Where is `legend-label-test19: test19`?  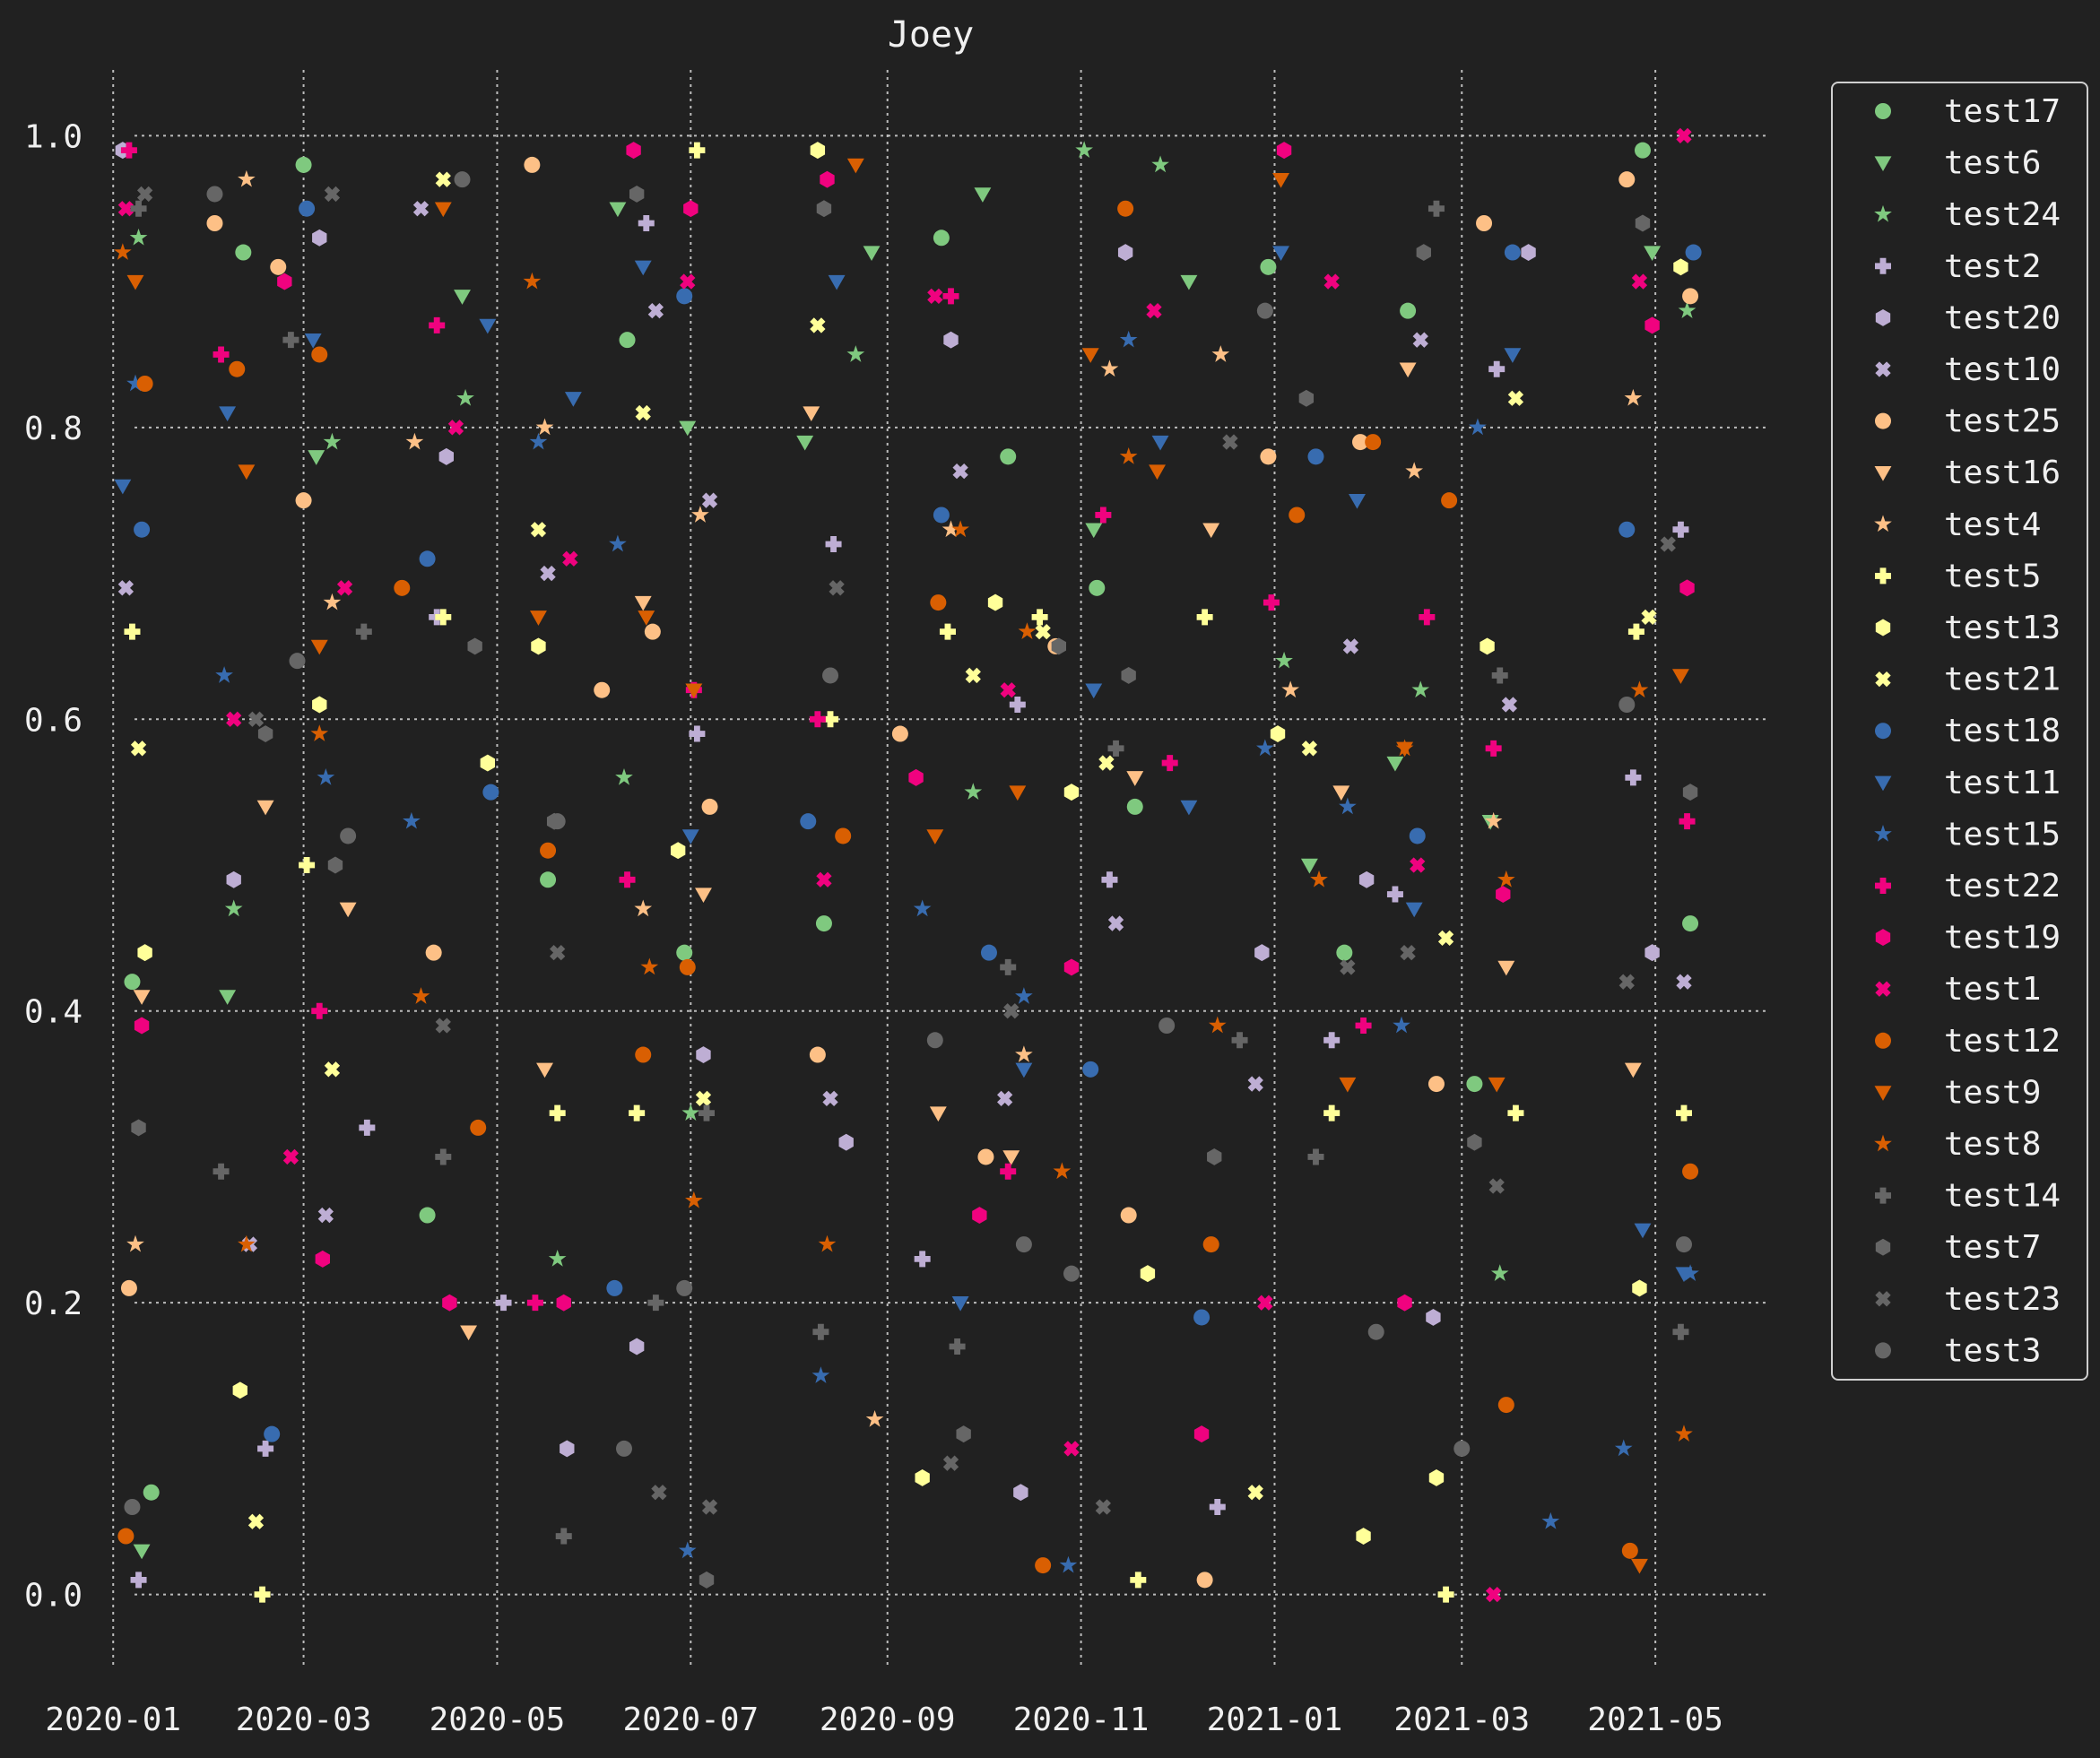 legend-label-test19: test19 is located at coordinates (2002, 938).